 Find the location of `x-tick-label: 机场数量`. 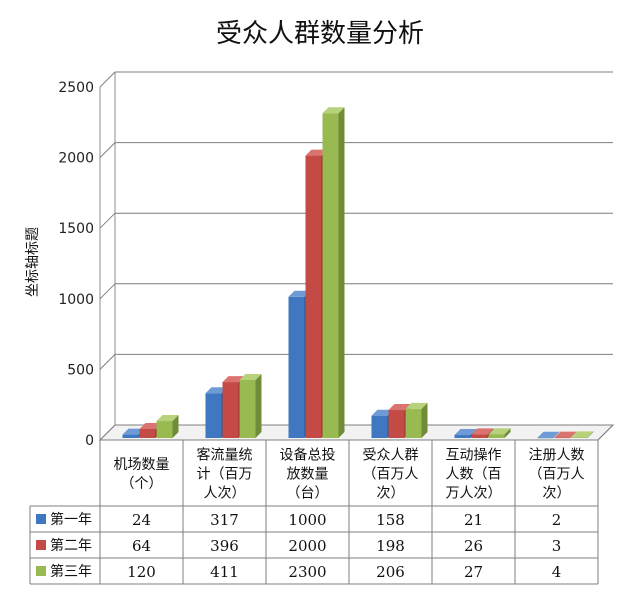

x-tick-label: 机场数量 is located at coordinates (142, 465).